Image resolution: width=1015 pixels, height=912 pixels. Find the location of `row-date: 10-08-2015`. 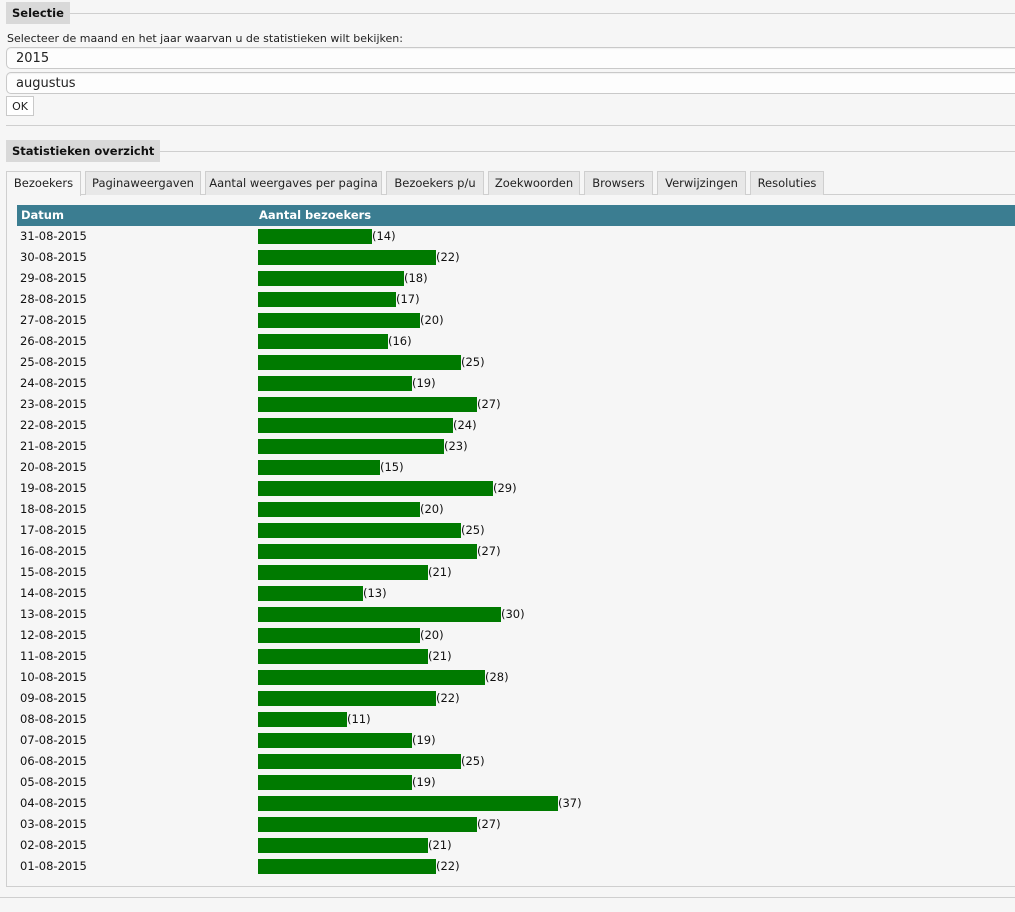

row-date: 10-08-2015 is located at coordinates (53, 677).